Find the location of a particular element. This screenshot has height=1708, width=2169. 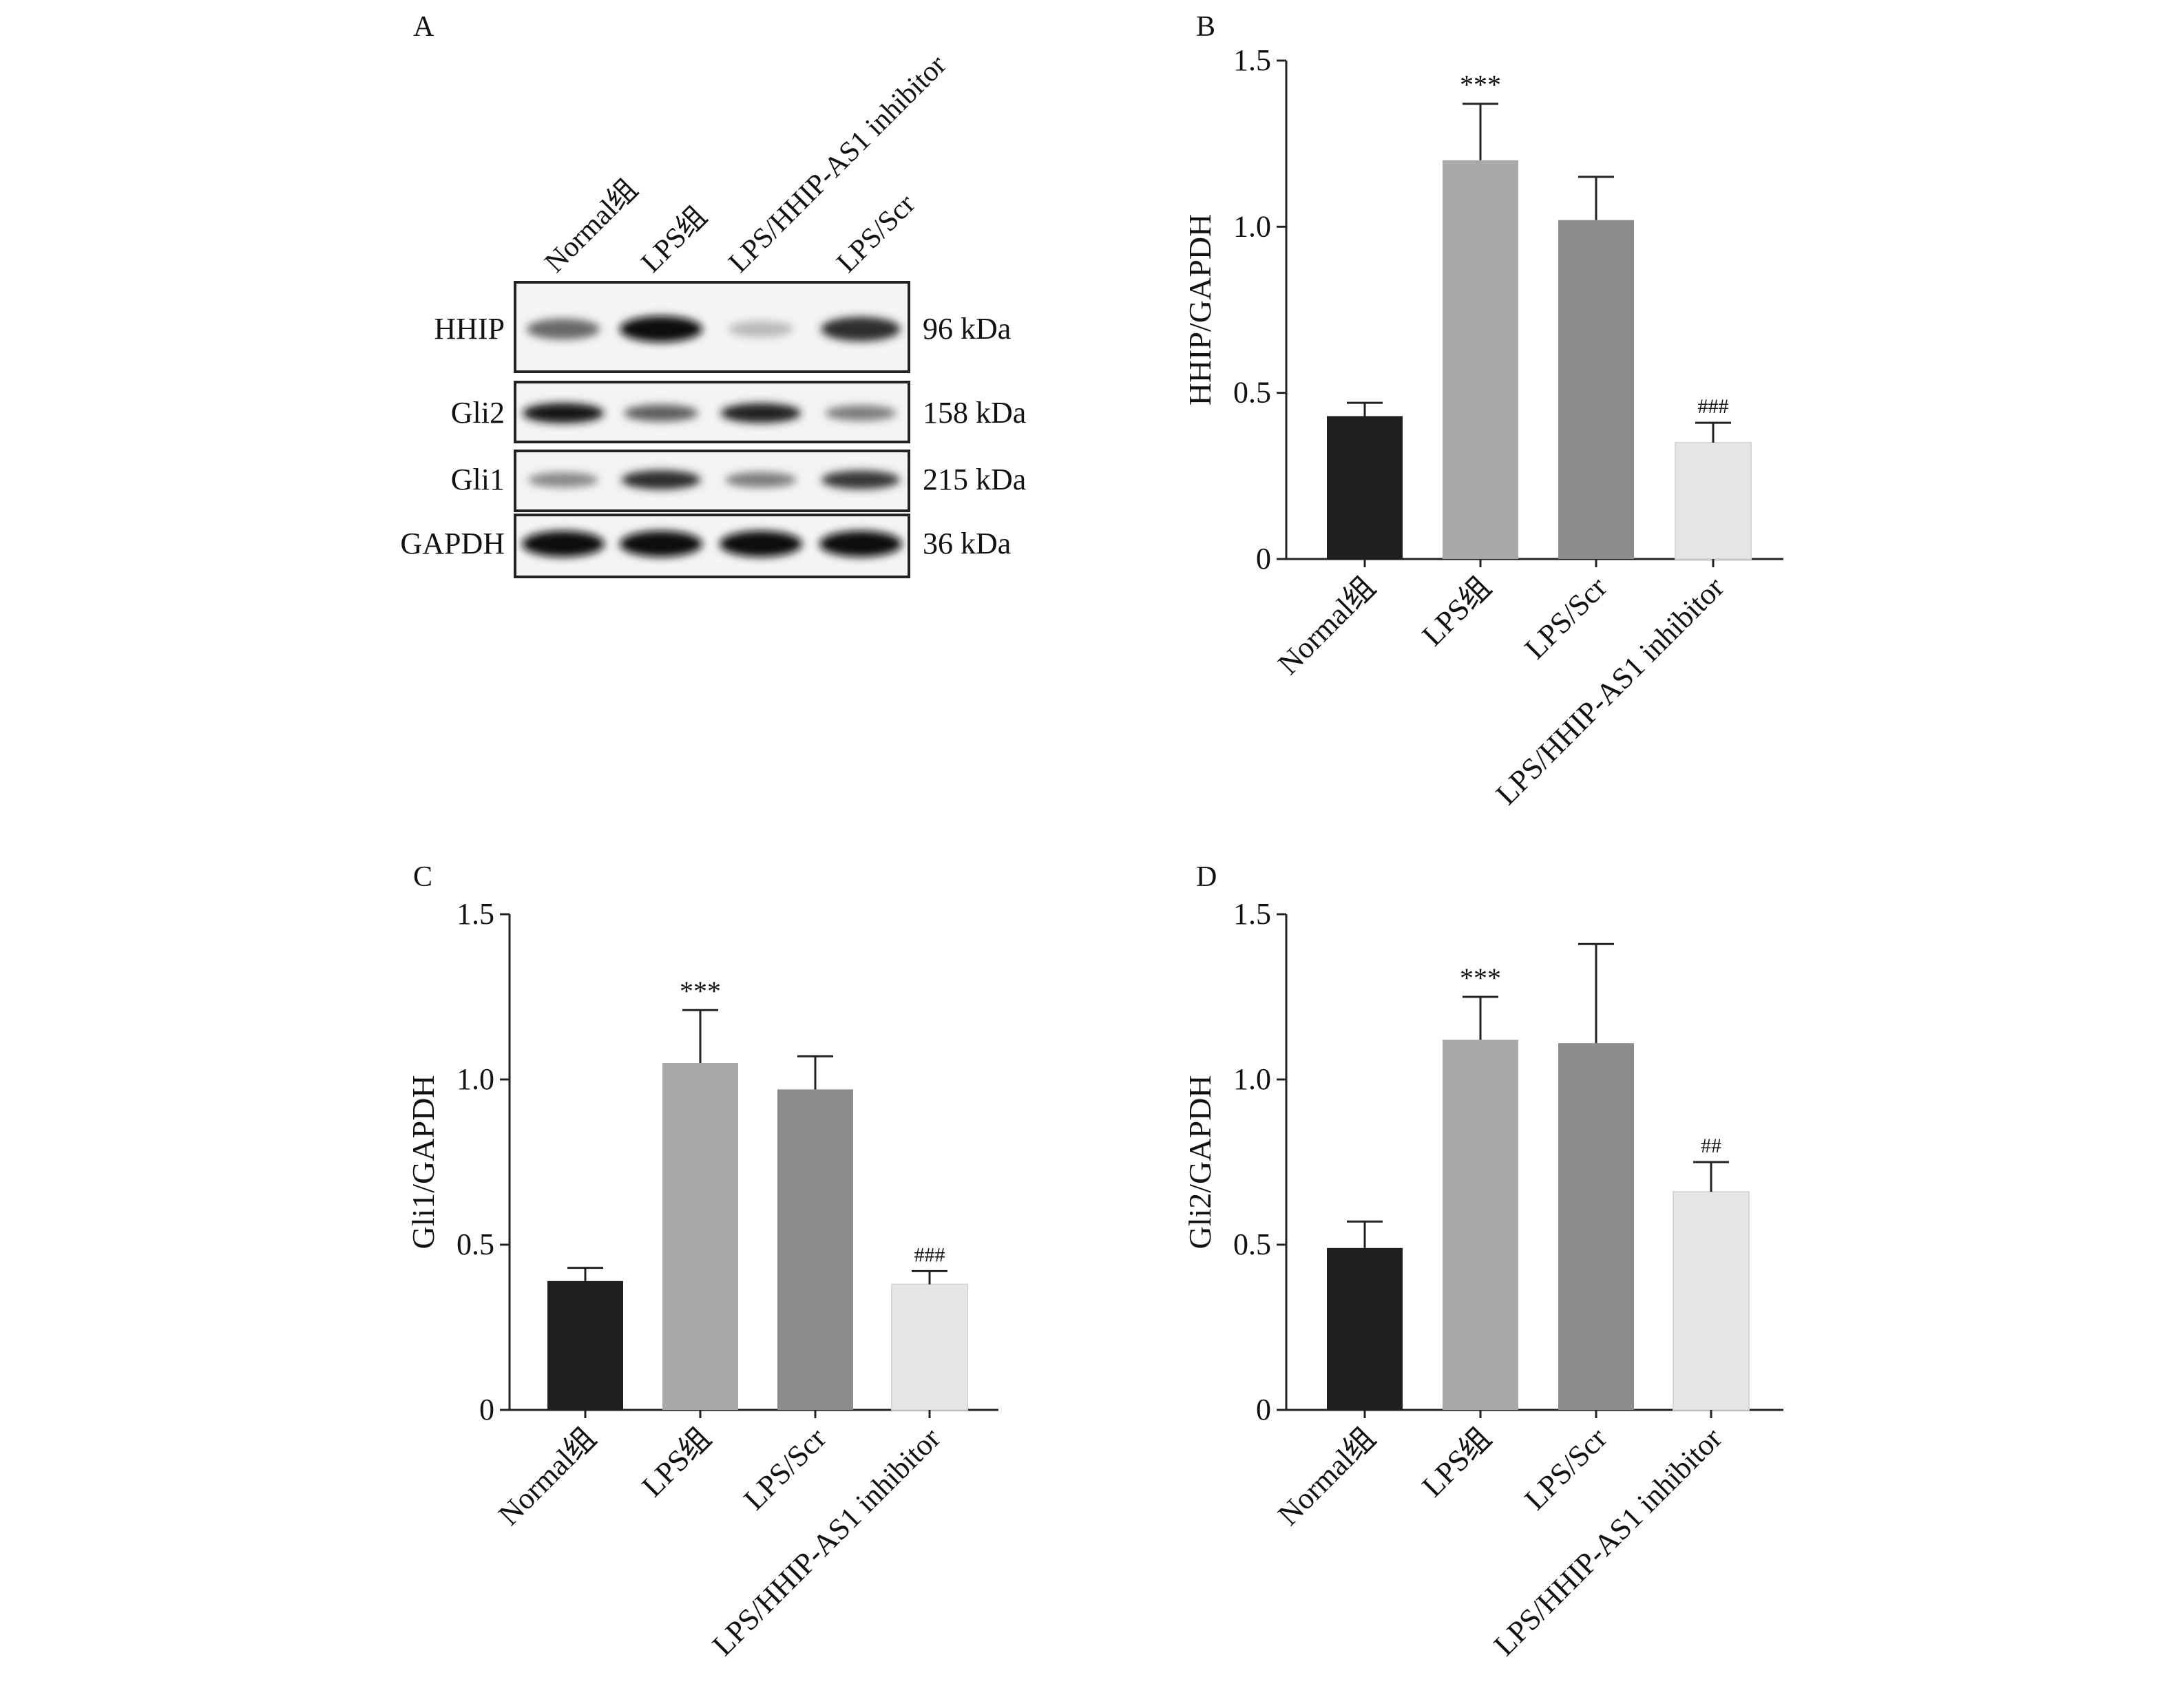

blot-protein-label: GAPDH is located at coordinates (453, 543).